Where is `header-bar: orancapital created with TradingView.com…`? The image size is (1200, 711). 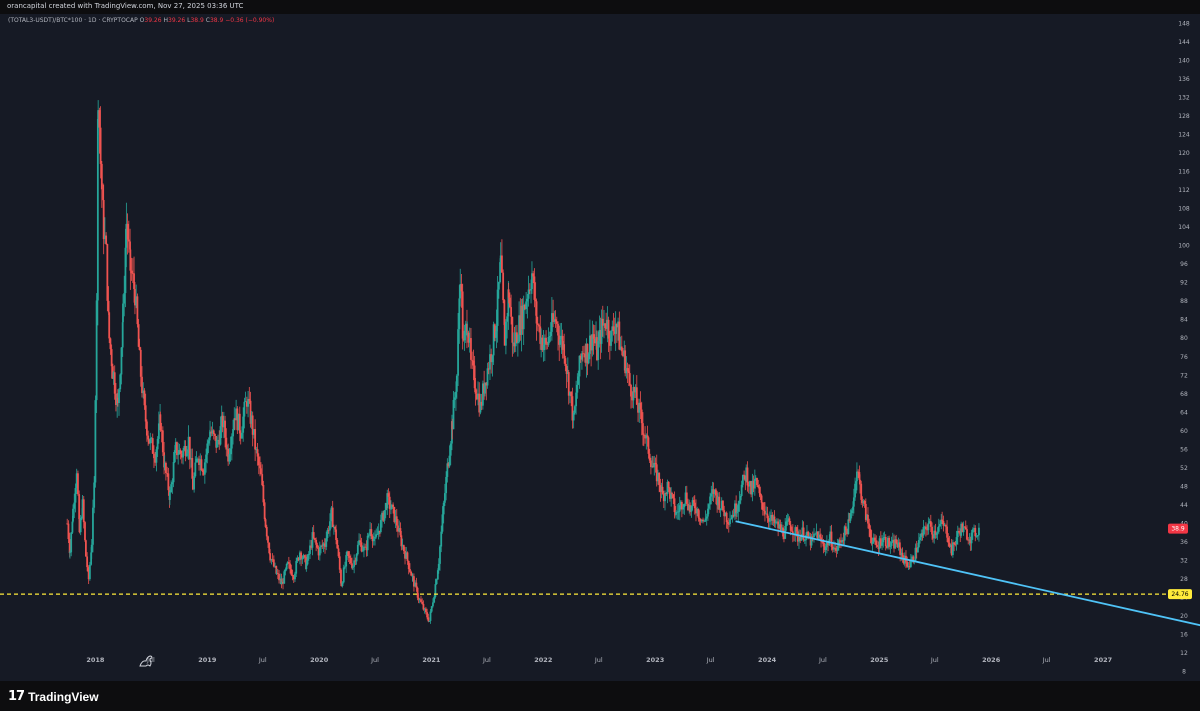
header-bar: orancapital created with TradingView.com… is located at coordinates (600, 7).